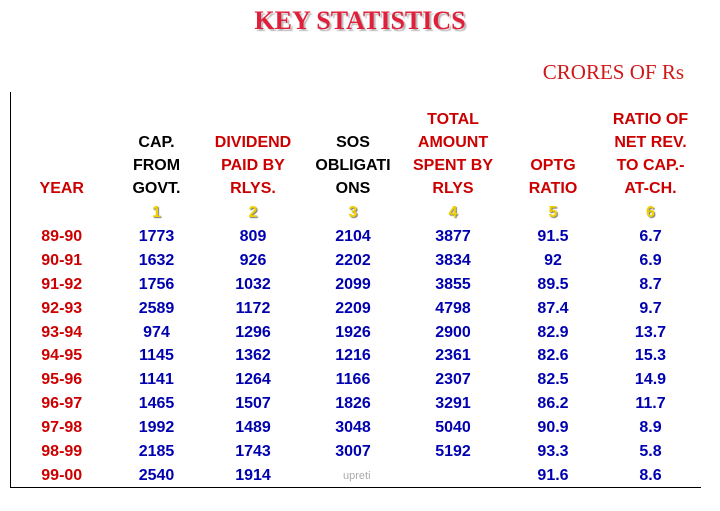 Image resolution: width=720 pixels, height=511 pixels. Describe the element at coordinates (650, 427) in the screenshot. I see `table-cell: 8.9` at that location.